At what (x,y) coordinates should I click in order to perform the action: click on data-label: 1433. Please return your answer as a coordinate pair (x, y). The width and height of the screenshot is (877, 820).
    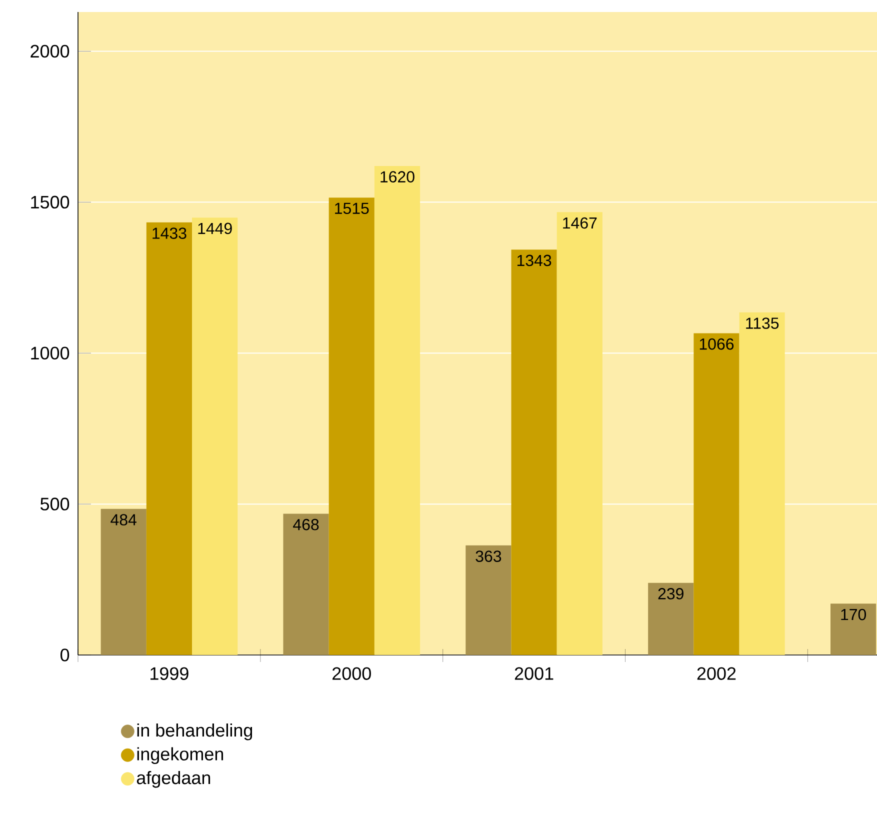
    Looking at the image, I should click on (169, 233).